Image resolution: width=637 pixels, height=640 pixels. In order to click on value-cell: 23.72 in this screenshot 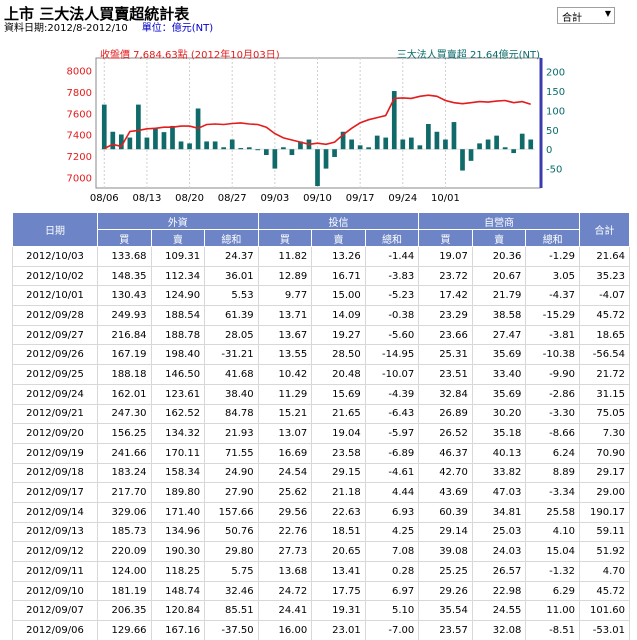, I will do `click(445, 276)`.